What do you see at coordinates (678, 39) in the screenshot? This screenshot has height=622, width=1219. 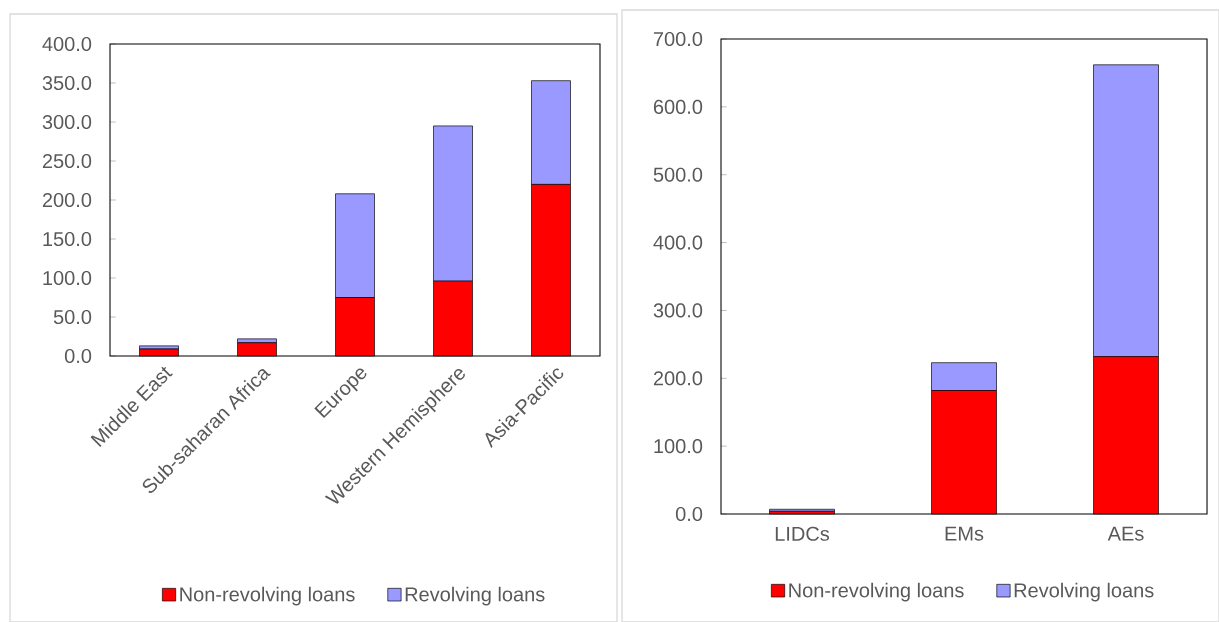 I see `y-tick-label: 700.0` at bounding box center [678, 39].